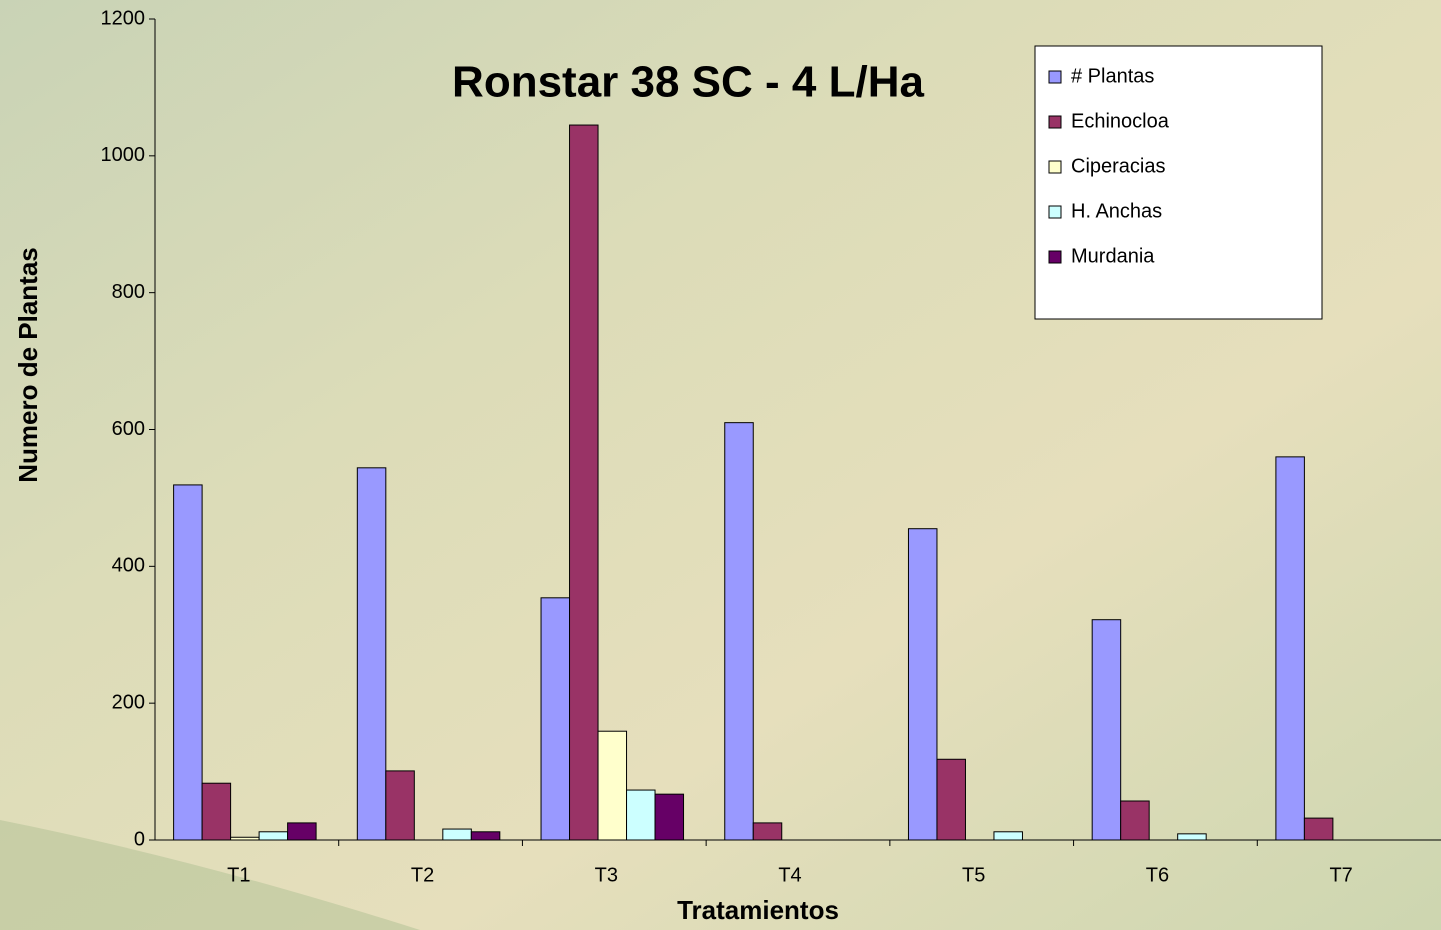 The width and height of the screenshot is (1441, 930). Describe the element at coordinates (128, 566) in the screenshot. I see `y-tick-label: 400` at that location.